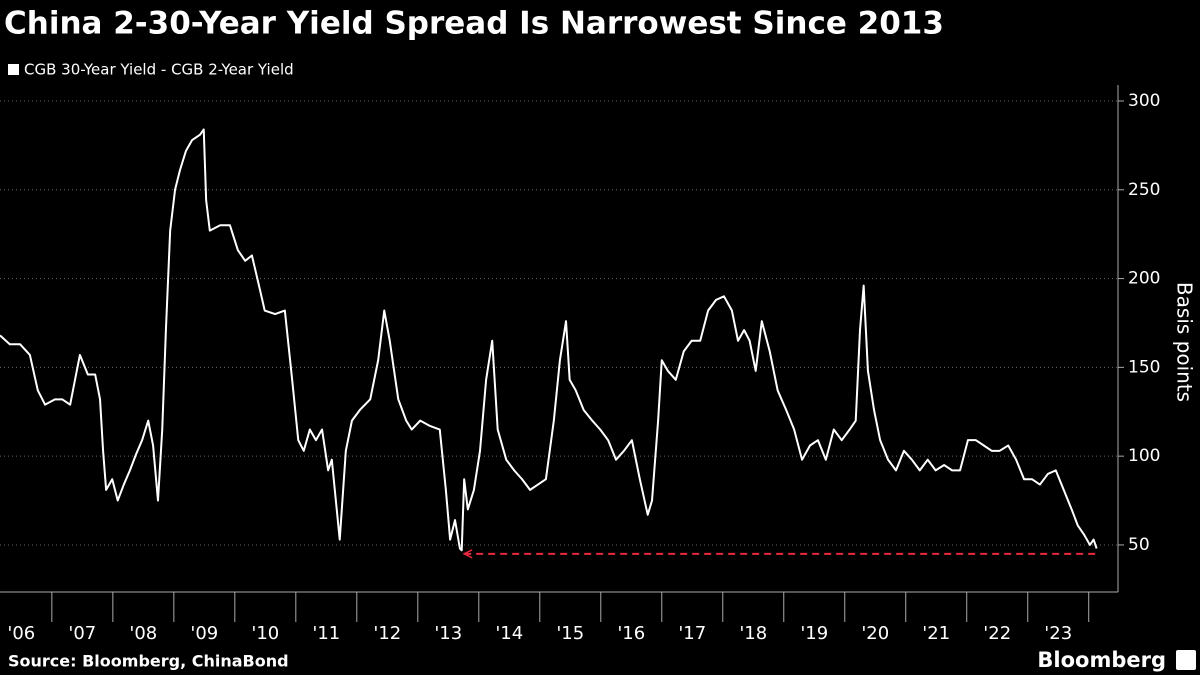 The image size is (1200, 675). I want to click on x-tick-label: '10, so click(265, 633).